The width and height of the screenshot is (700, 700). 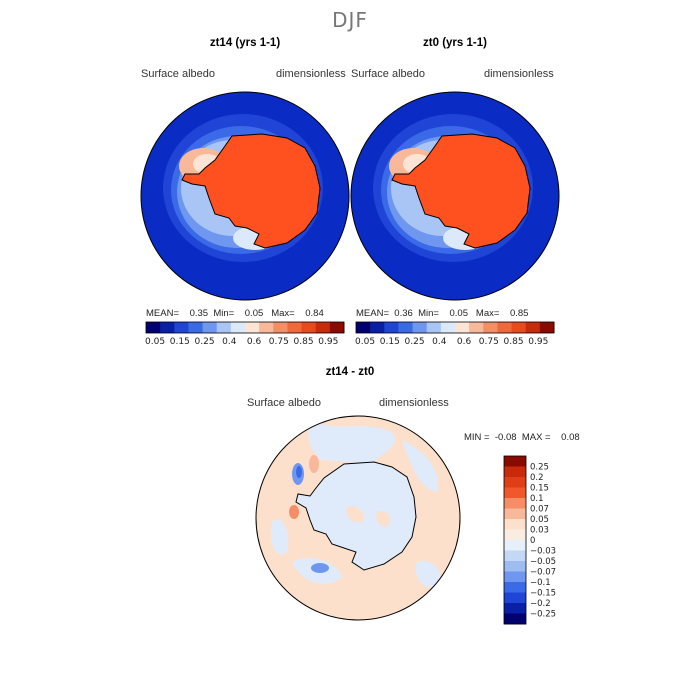 I want to click on panel-1-stats: MEAN= 0.35 Min= 0.05 Max= 0.84, so click(x=235, y=313).